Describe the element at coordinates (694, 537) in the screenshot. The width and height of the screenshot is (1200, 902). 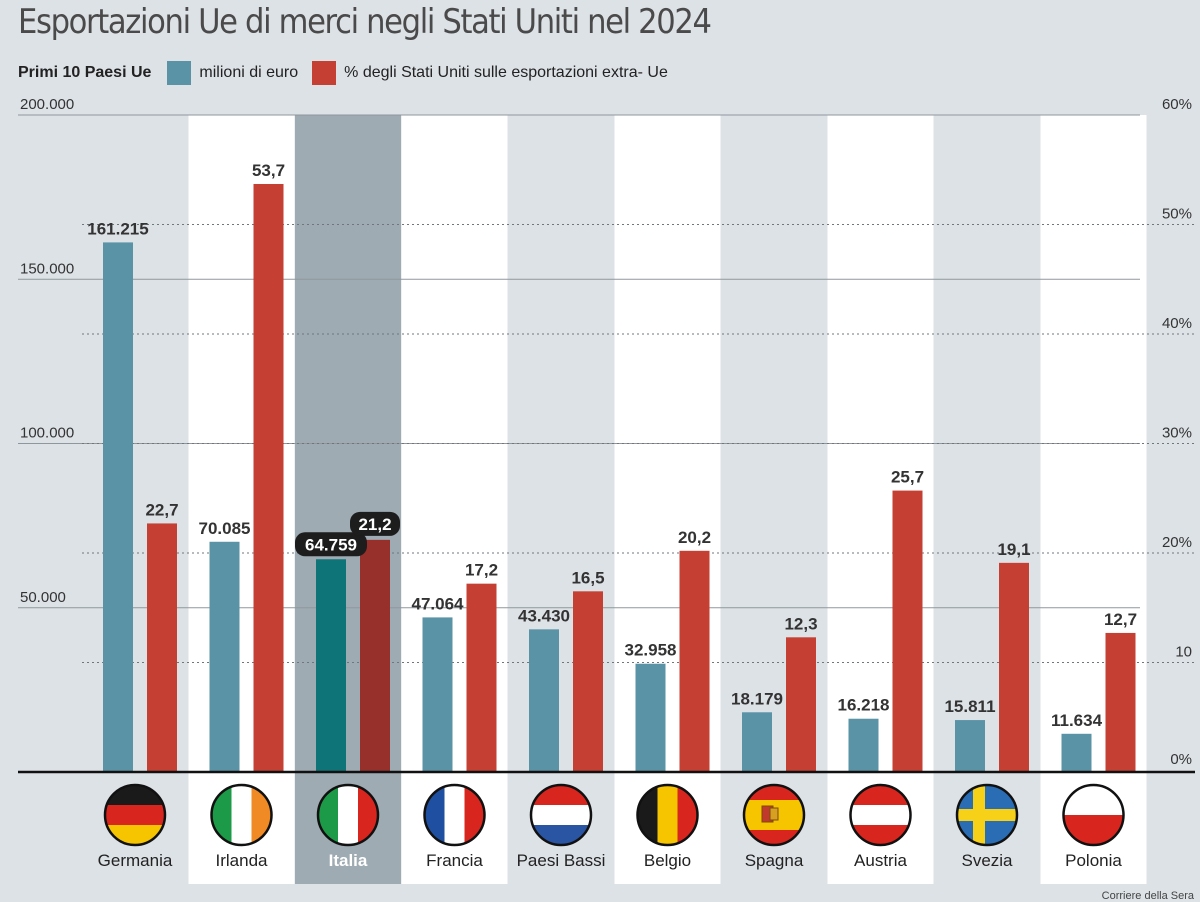
I see `value-label-share: 20,2` at that location.